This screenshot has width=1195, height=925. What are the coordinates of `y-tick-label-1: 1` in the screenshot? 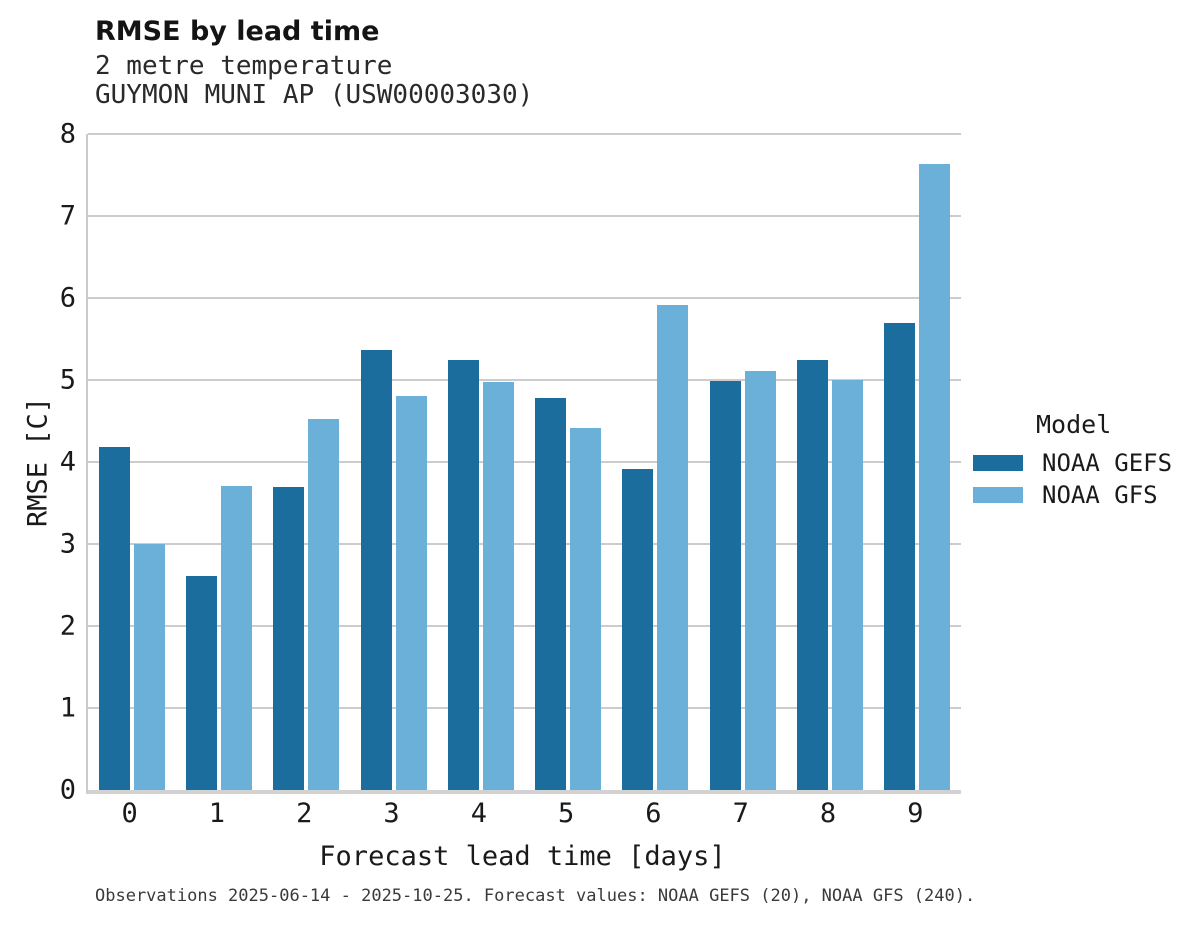 It's located at (67, 708).